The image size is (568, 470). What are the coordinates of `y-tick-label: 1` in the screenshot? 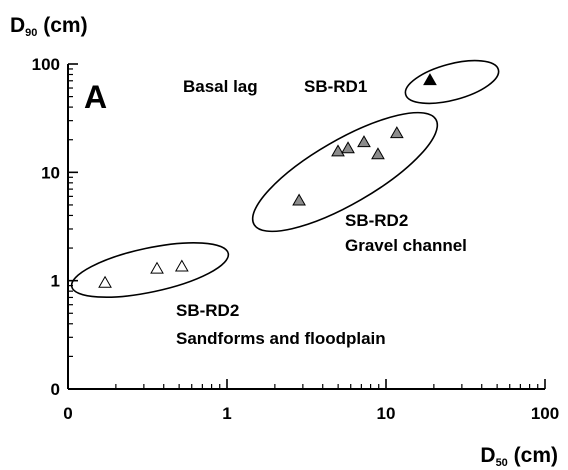 It's located at (55, 281).